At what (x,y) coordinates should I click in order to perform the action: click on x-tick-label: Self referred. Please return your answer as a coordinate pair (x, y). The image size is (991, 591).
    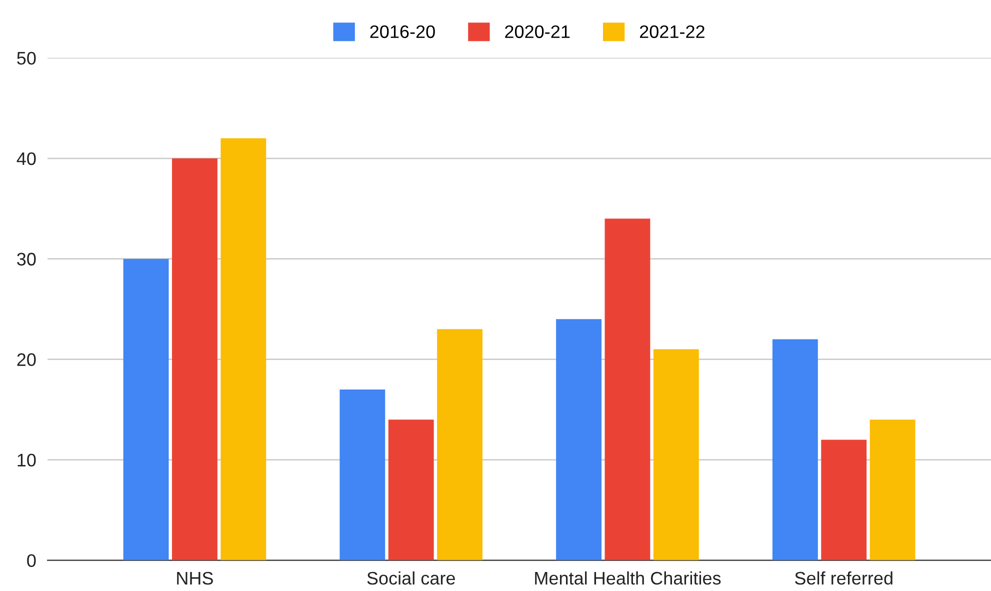
    Looking at the image, I should click on (843, 578).